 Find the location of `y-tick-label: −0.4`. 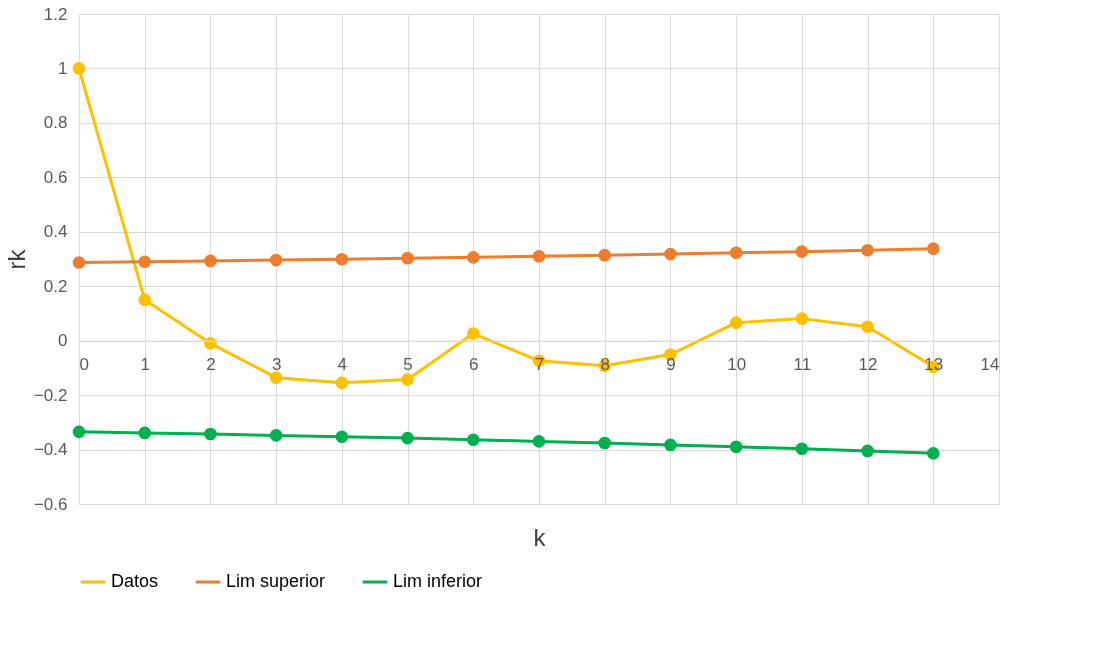

y-tick-label: −0.4 is located at coordinates (50, 450).